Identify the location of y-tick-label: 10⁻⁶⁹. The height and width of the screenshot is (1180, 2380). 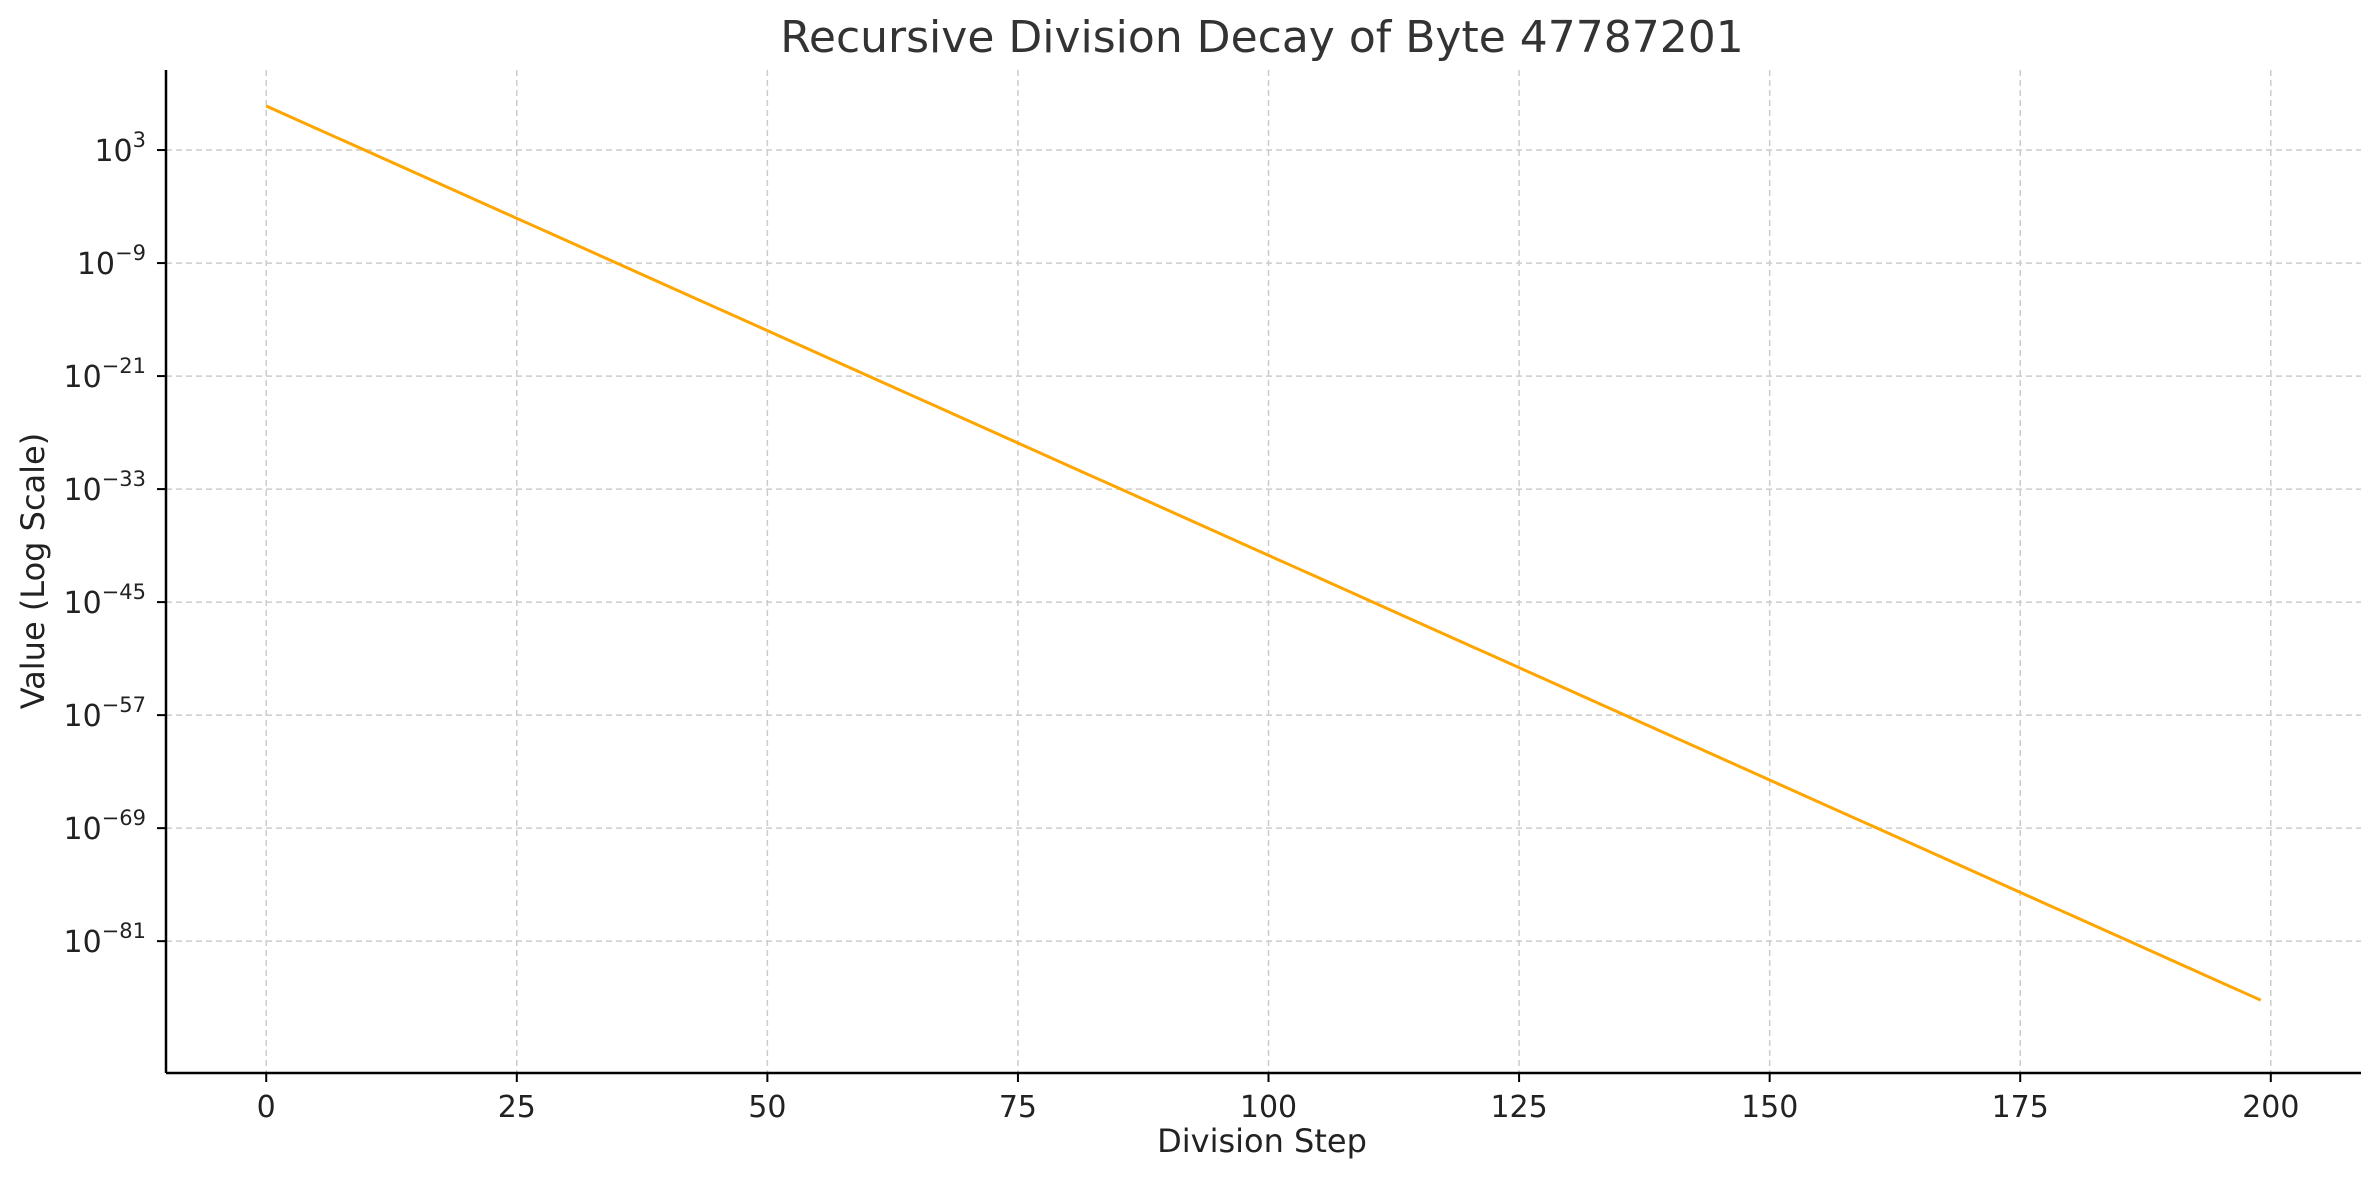
(104, 826).